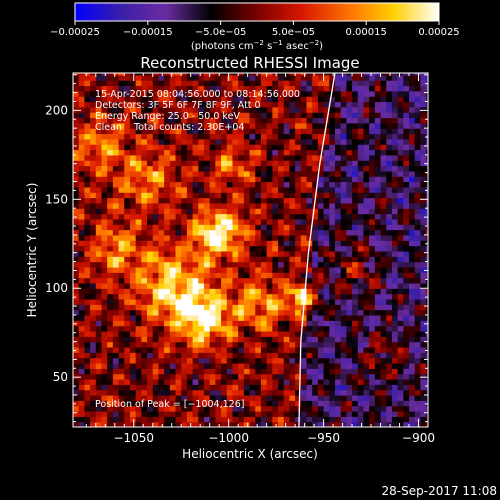  I want to click on annotation-peak-position: Position of Peak = [−1004,126], so click(169, 404).